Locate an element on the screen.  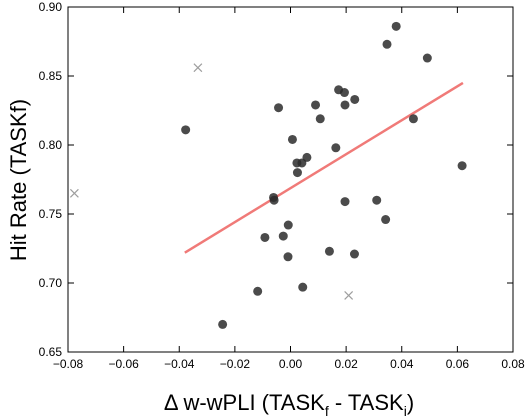
x-tick-label: −0.04 is located at coordinates (179, 364).